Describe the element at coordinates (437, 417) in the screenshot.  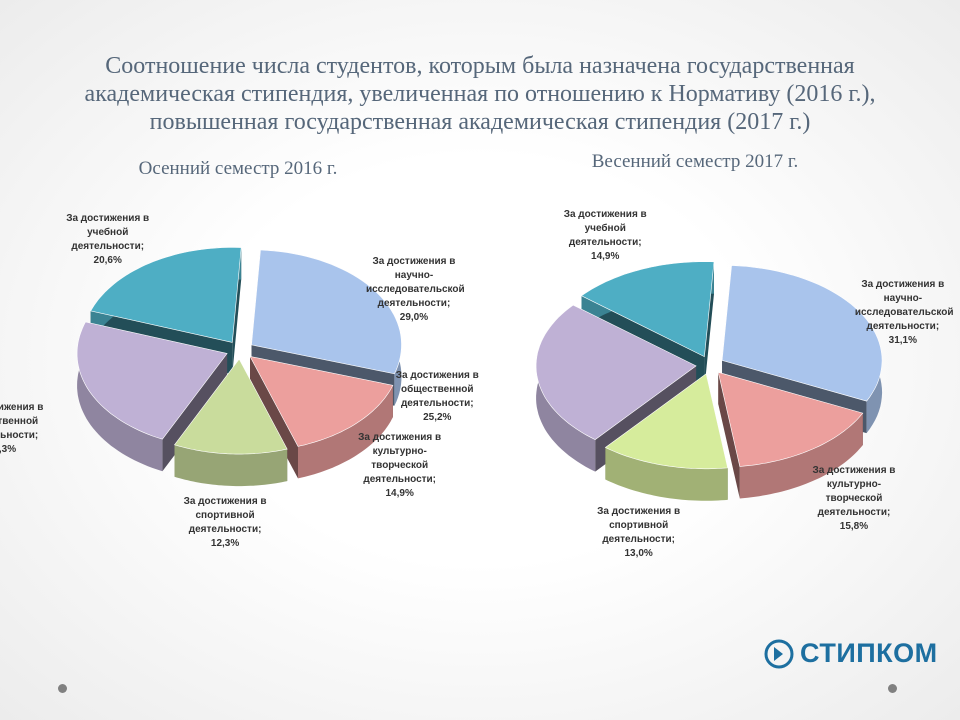
I see `slice-value: 25,2%` at that location.